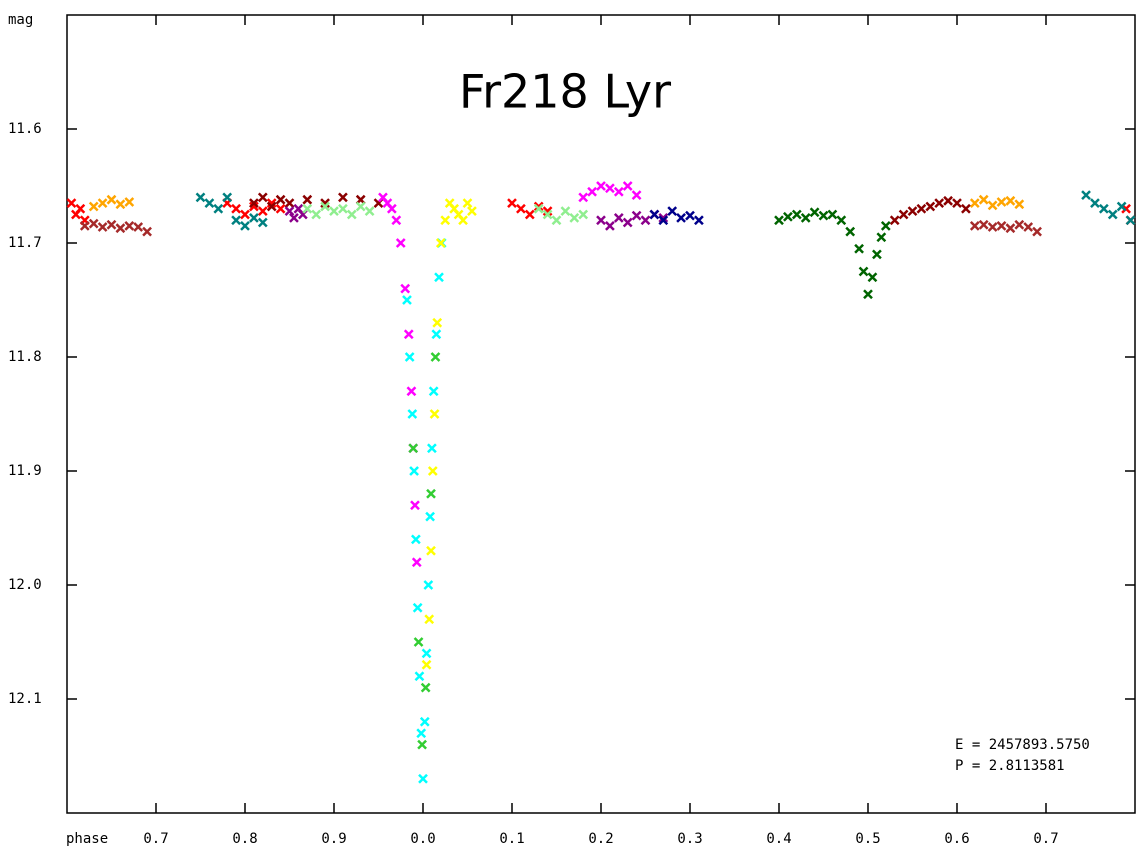 Image resolution: width=1136 pixels, height=851 pixels. Describe the element at coordinates (867, 839) in the screenshot. I see `x-tick-label: 0.5` at that location.